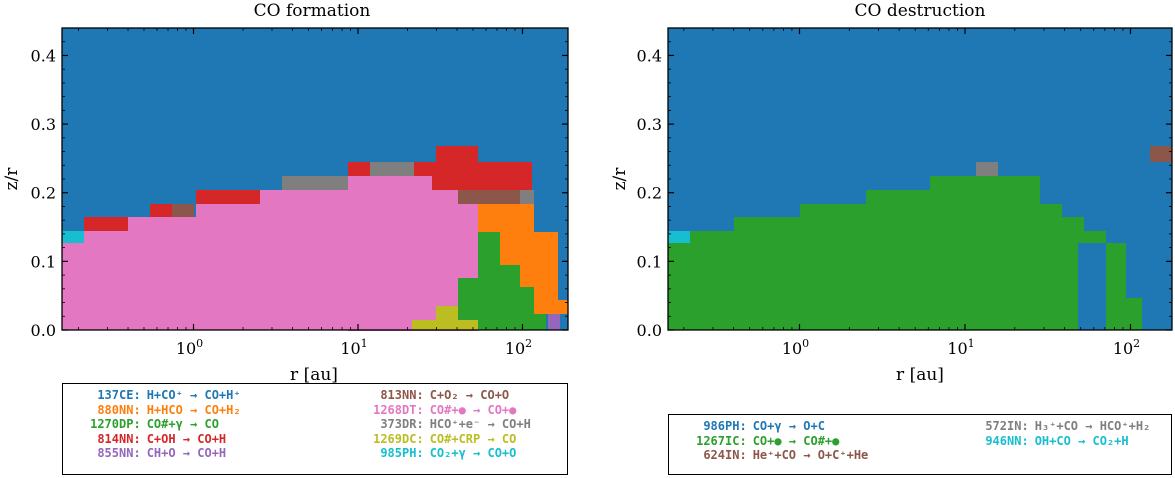 The height and width of the screenshot is (478, 1175). I want to click on co-formation-title: CO formation, so click(312, 11).